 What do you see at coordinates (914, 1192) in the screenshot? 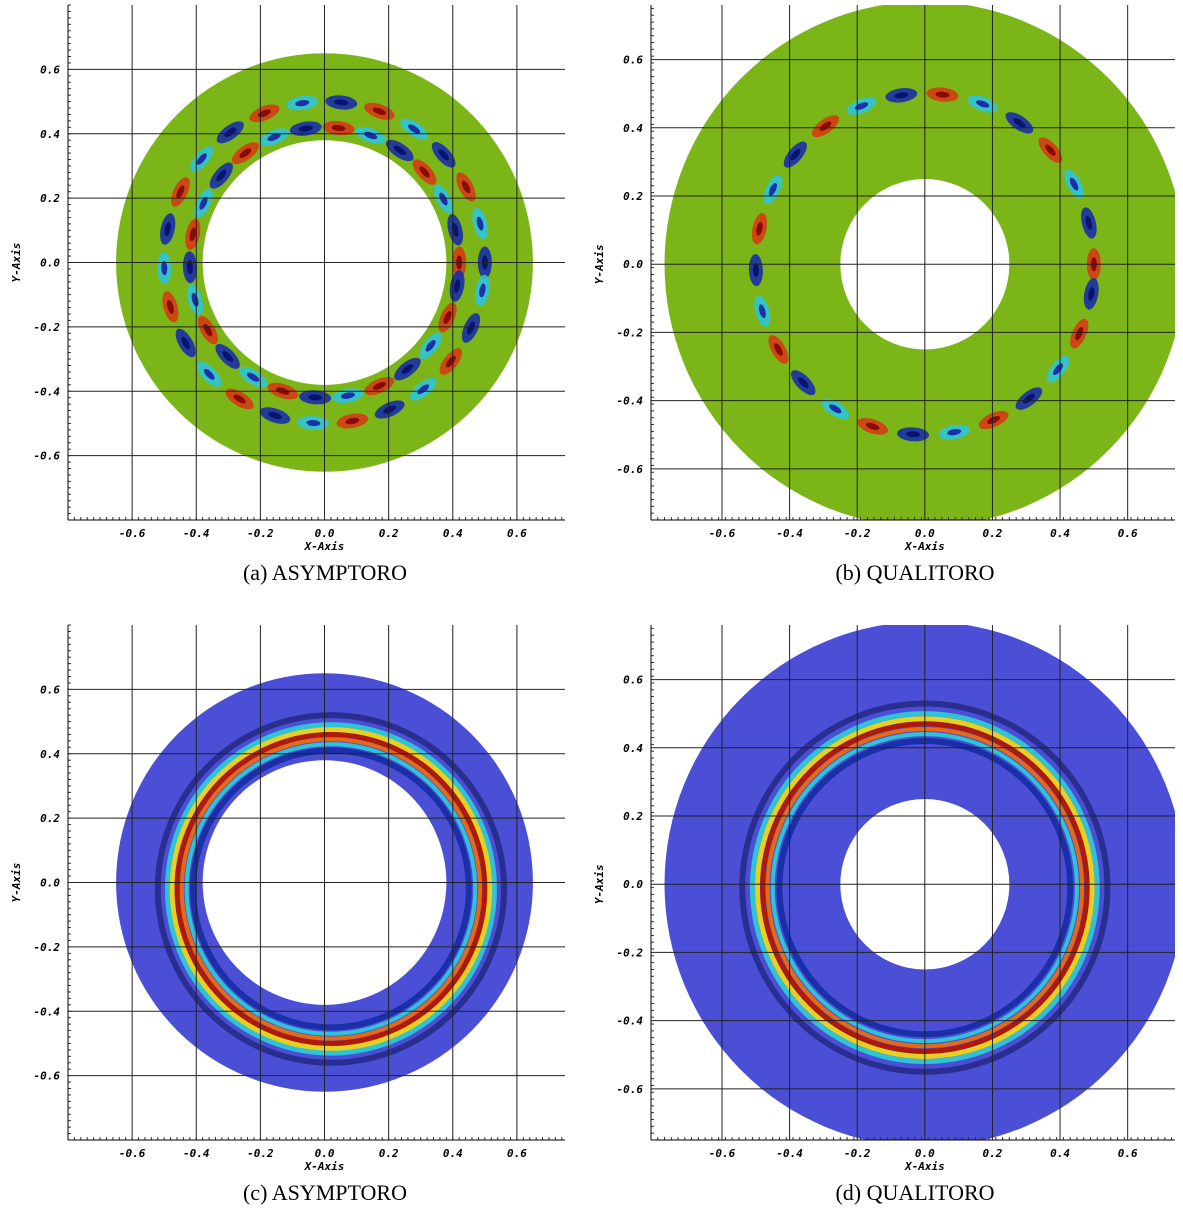
I see `caption: (d) QUALITORO` at bounding box center [914, 1192].